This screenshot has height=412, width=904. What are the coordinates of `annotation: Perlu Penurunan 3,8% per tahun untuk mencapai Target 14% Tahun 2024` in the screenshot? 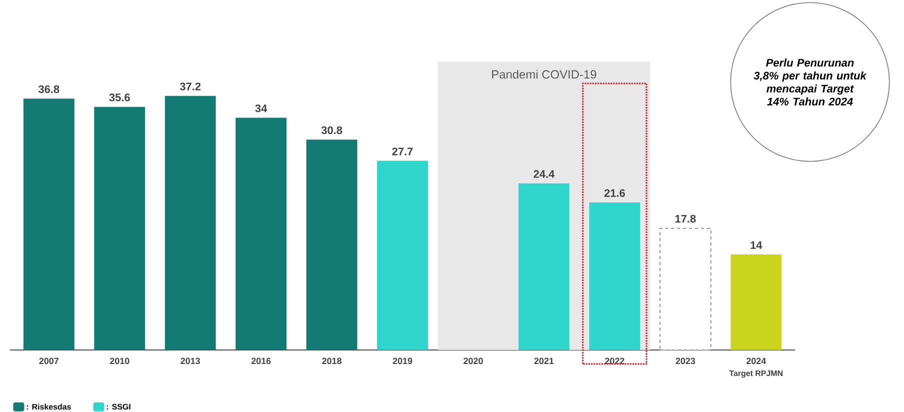 It's located at (810, 82).